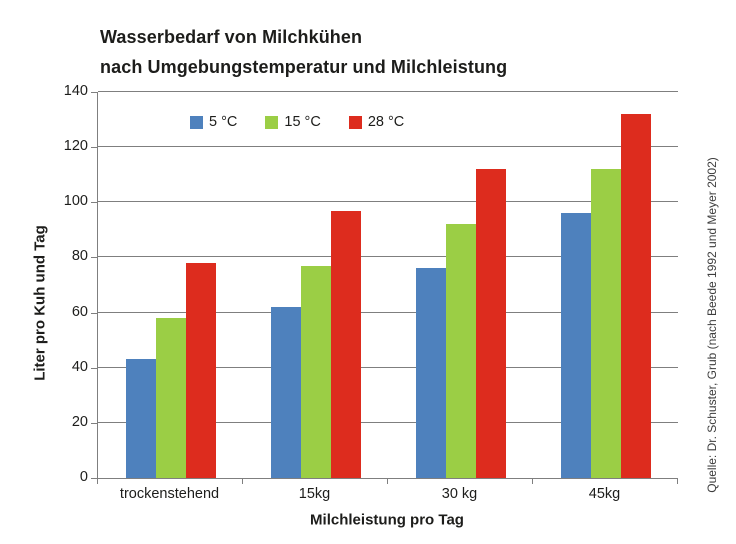 The width and height of the screenshot is (736, 544). What do you see at coordinates (315, 371) in the screenshot?
I see `bar-15-c-15kg` at bounding box center [315, 371].